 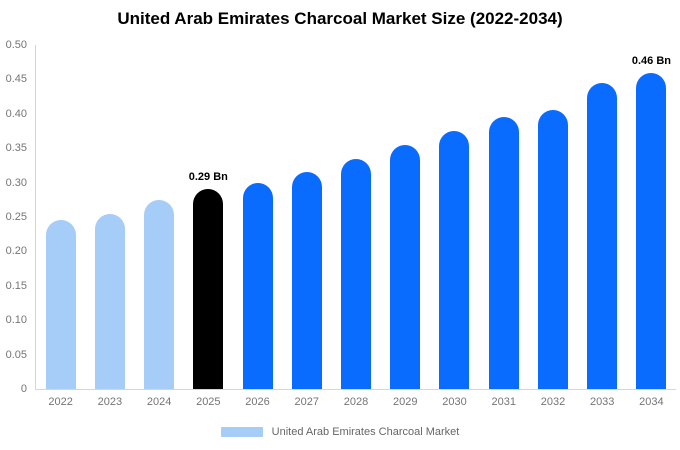 What do you see at coordinates (503, 402) in the screenshot?
I see `x-tick-label-2031: 2031` at bounding box center [503, 402].